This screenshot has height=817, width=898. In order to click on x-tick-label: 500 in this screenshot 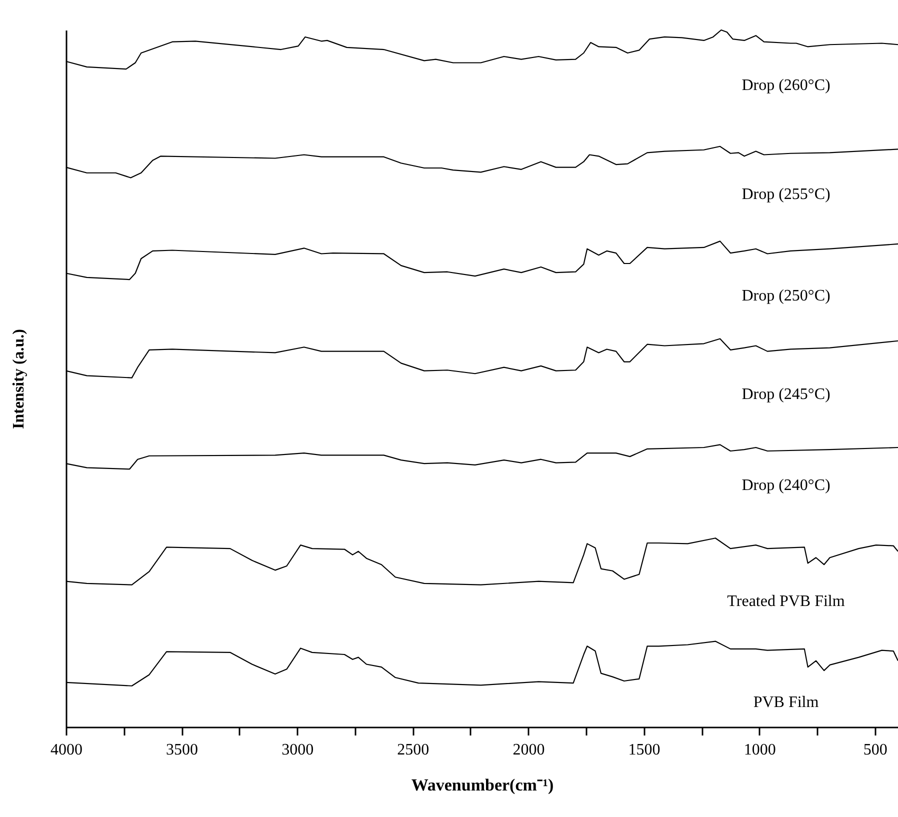, I will do `click(875, 750)`.